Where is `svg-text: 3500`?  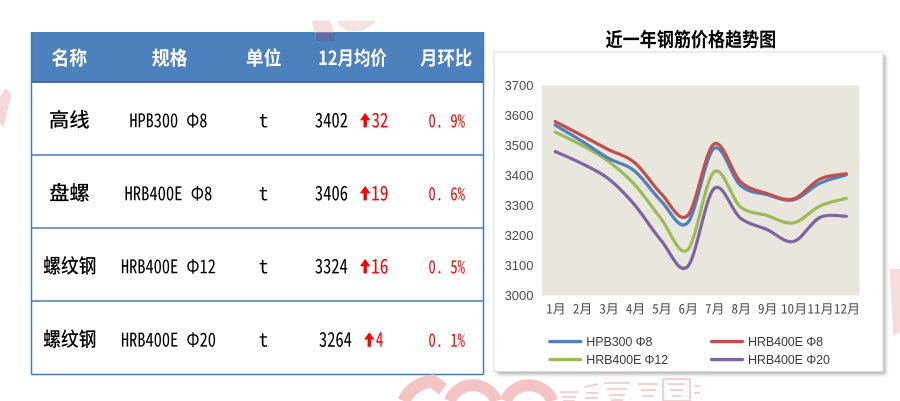
svg-text: 3500 is located at coordinates (519, 145).